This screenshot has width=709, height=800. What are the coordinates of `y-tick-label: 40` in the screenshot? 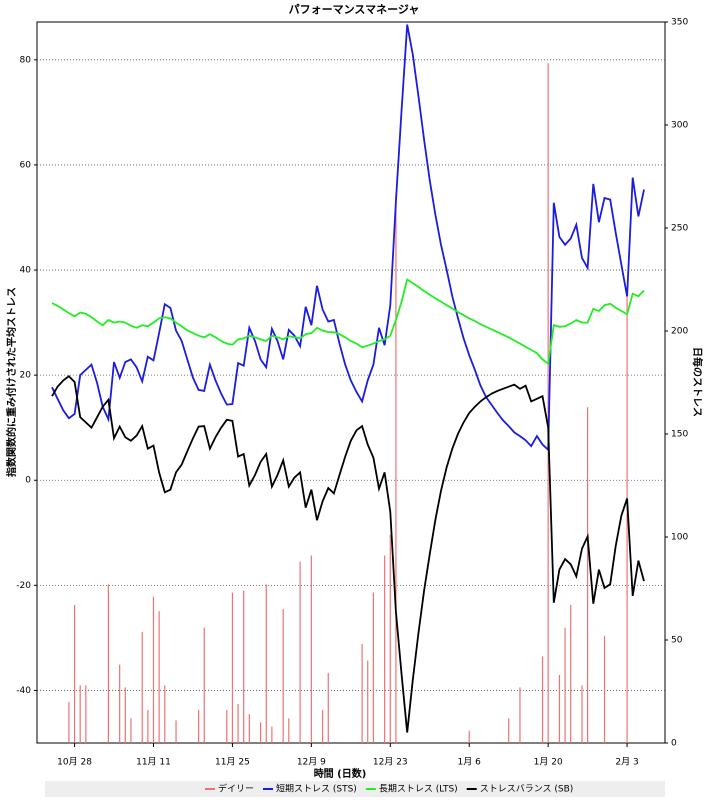 It's located at (26, 271).